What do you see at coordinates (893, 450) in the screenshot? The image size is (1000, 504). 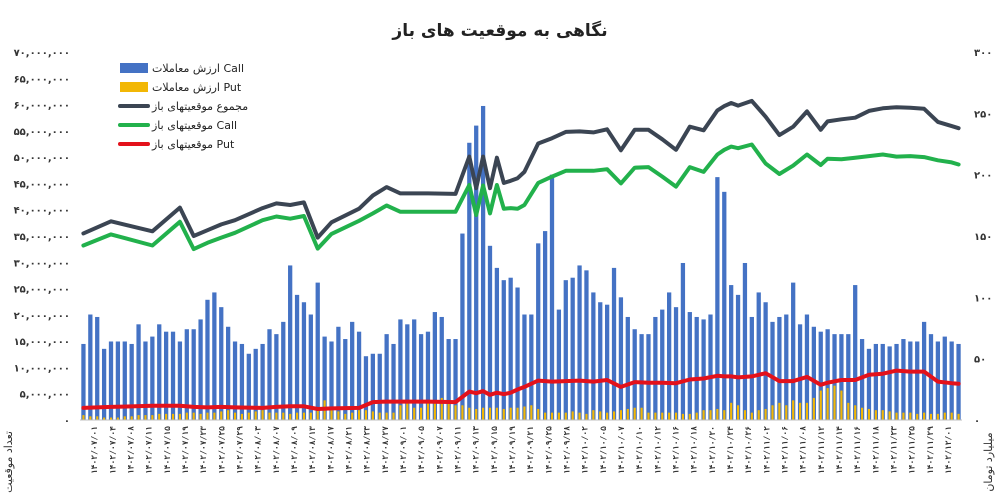 I see `x-tick-label: ۱۴۰۲/۱۱/۲۳` at bounding box center [893, 450].